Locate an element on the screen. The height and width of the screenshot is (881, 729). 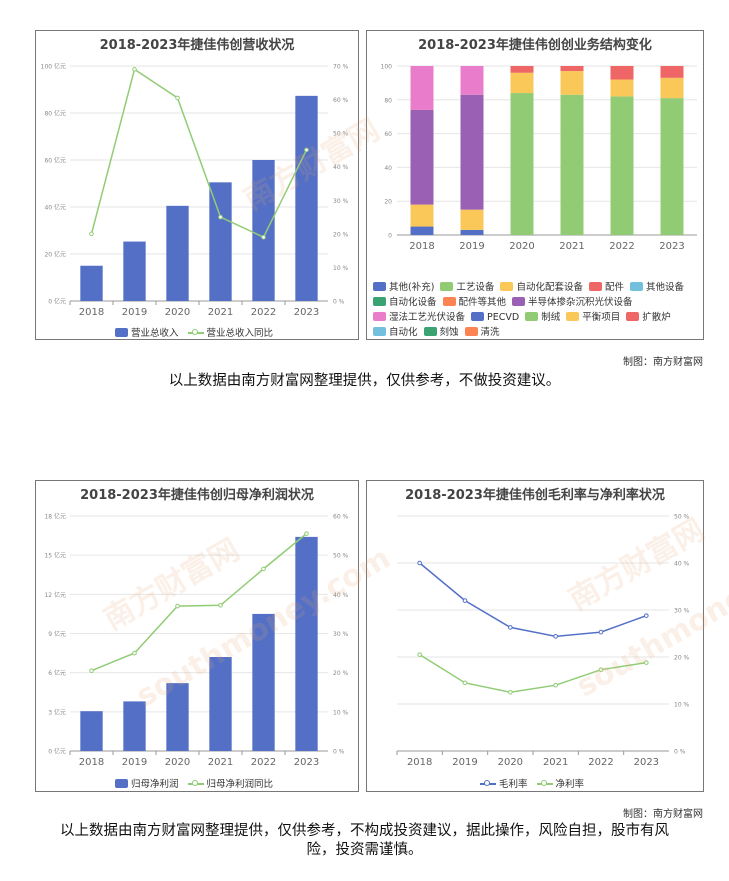
legend-item: 平衡项目 is located at coordinates (593, 316).